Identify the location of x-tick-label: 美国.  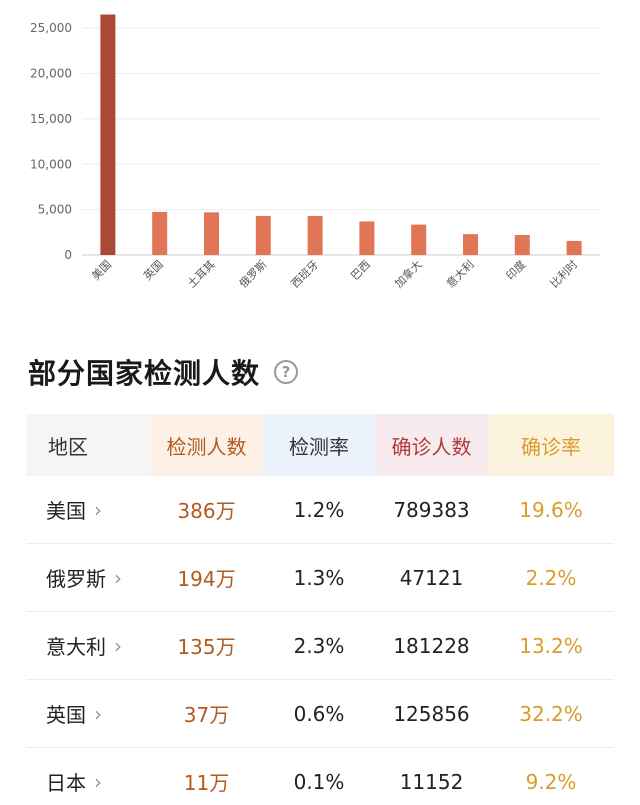
(101, 270).